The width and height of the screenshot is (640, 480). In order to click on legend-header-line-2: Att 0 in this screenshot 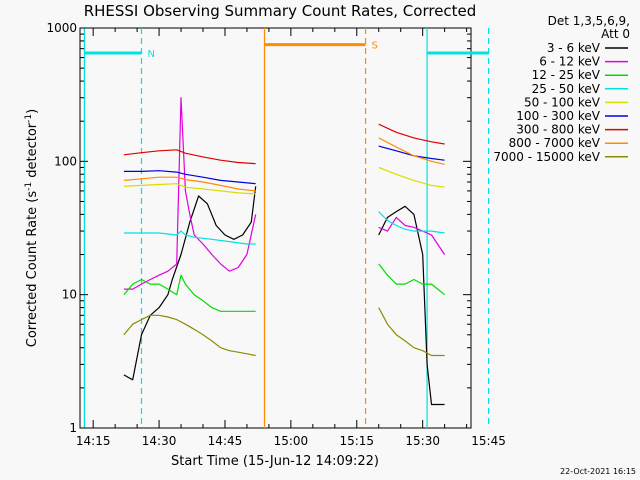, I will do `click(615, 34)`.